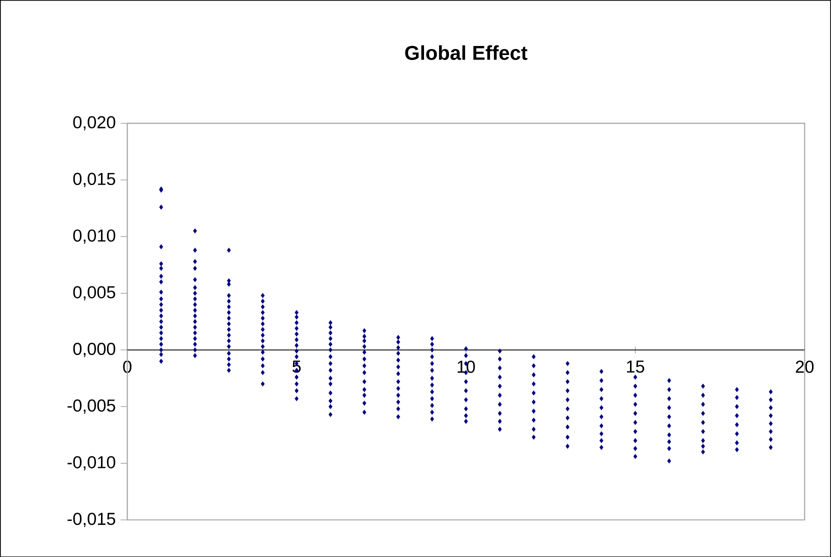  What do you see at coordinates (94, 179) in the screenshot?
I see `y-tick-label: 0,015` at bounding box center [94, 179].